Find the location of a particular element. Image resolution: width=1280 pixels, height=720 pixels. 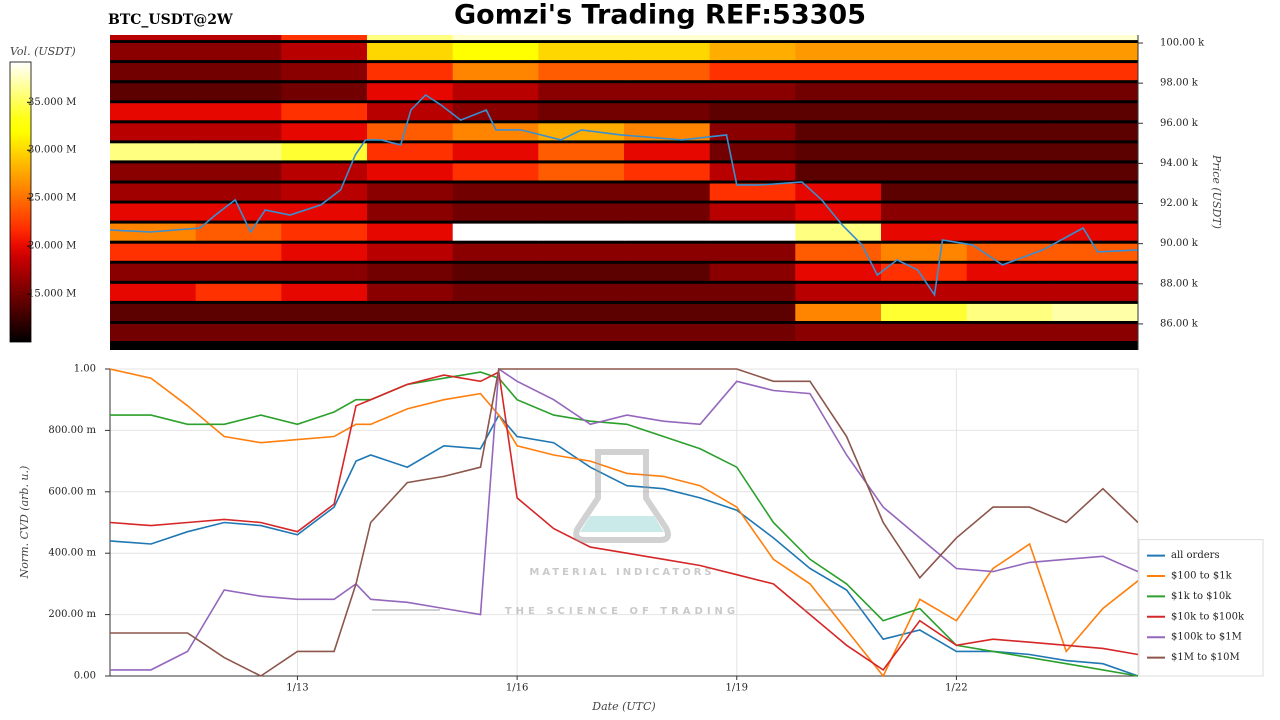

y-axis-label: Price (USDT) is located at coordinates (1216, 191).